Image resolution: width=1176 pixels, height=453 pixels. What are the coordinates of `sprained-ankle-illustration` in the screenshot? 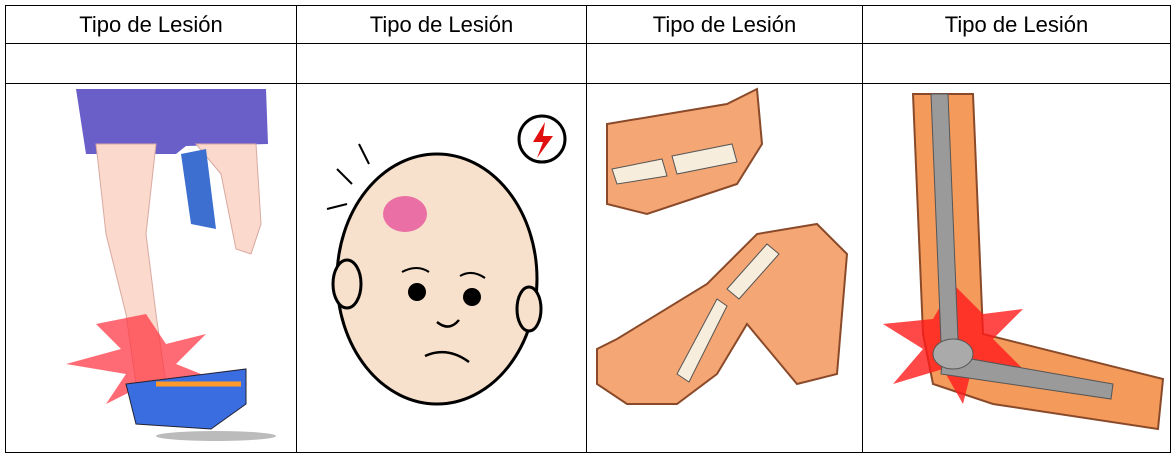 It's located at (171, 265).